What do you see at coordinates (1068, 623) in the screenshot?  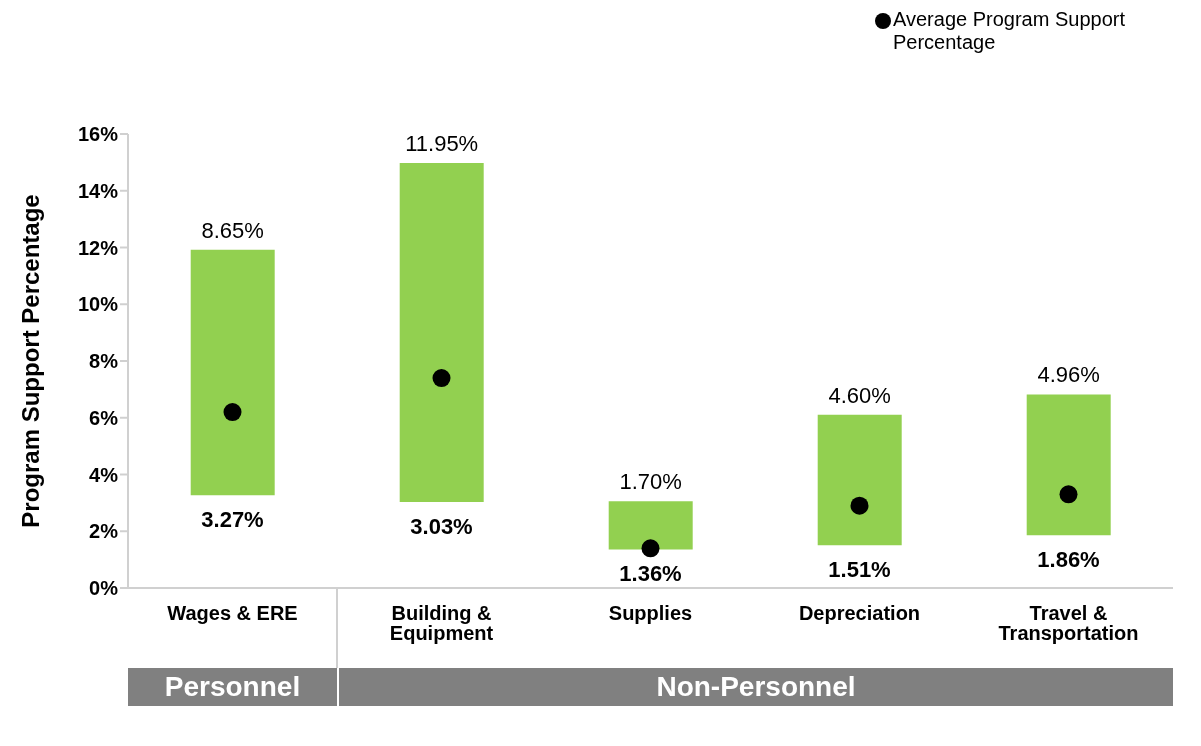 I see `x-tick-label: Travel & Transportation` at bounding box center [1068, 623].